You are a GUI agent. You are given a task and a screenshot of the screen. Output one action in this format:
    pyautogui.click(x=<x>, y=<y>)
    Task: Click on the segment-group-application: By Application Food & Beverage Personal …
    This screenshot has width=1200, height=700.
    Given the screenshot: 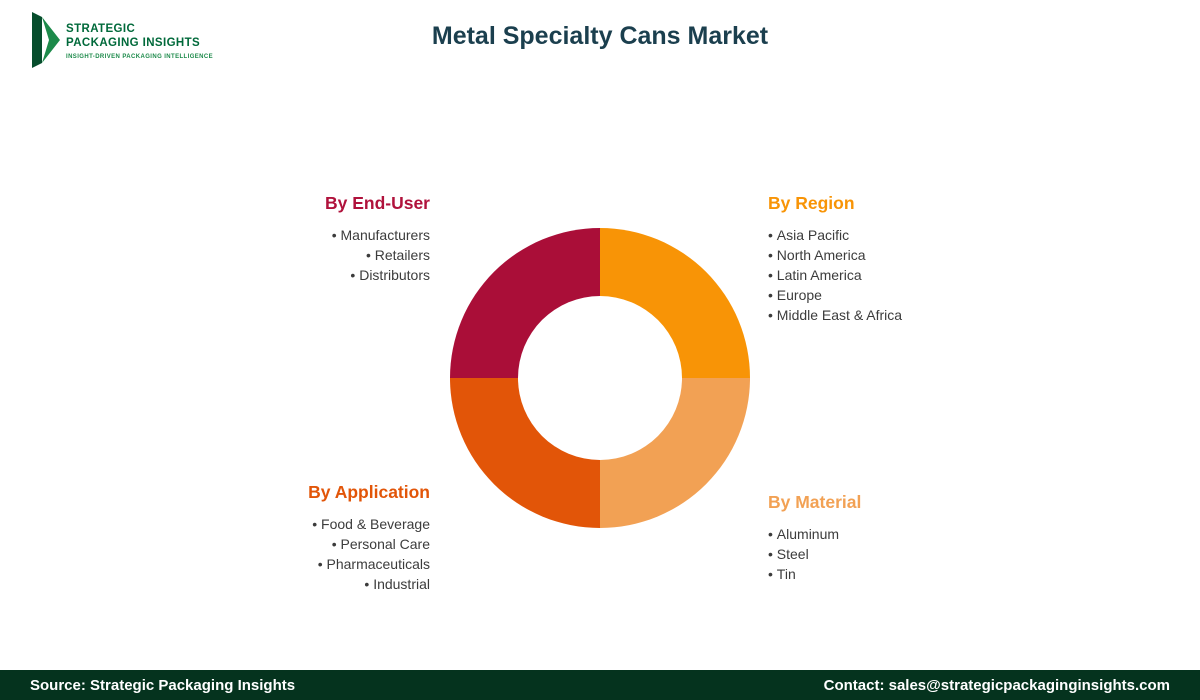 What is the action you would take?
    pyautogui.click(x=290, y=538)
    